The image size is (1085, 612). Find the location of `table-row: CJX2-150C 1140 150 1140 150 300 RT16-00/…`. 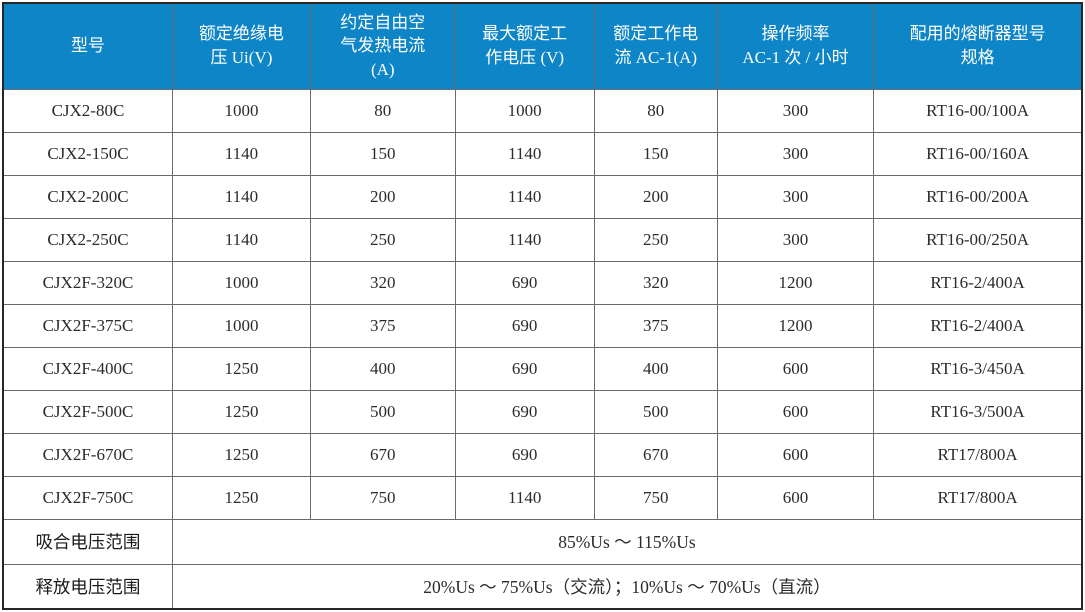

table-row: CJX2-150C 1140 150 1140 150 300 RT16-00/… is located at coordinates (542, 153).